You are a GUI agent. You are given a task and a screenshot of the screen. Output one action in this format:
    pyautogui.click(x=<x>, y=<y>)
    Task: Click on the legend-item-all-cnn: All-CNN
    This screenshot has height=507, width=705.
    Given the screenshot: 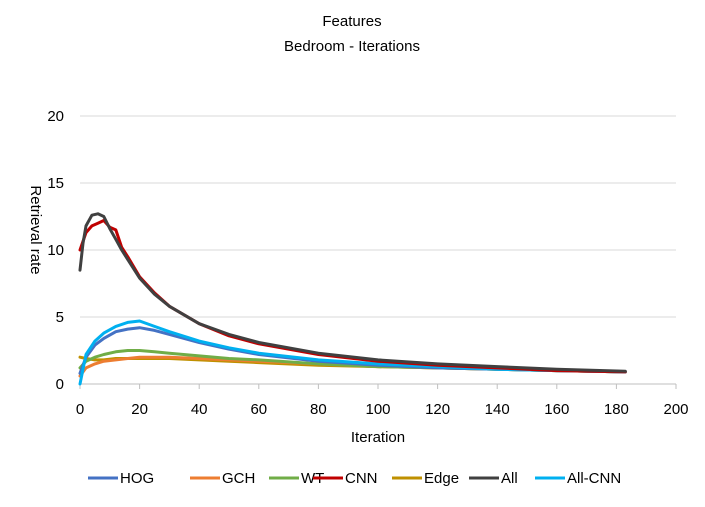 What is the action you would take?
    pyautogui.click(x=578, y=478)
    